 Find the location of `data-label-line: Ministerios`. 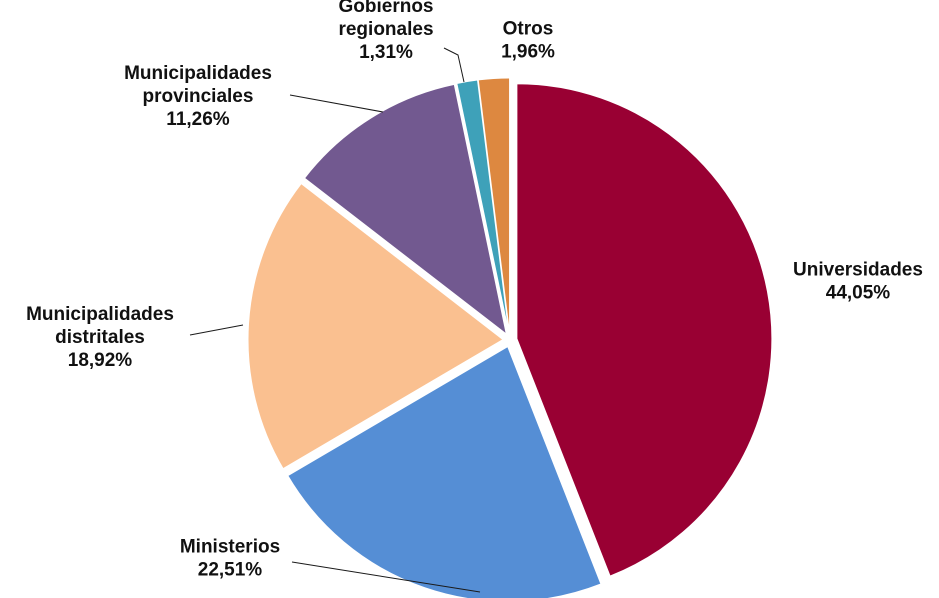

data-label-line: Ministerios is located at coordinates (230, 547).